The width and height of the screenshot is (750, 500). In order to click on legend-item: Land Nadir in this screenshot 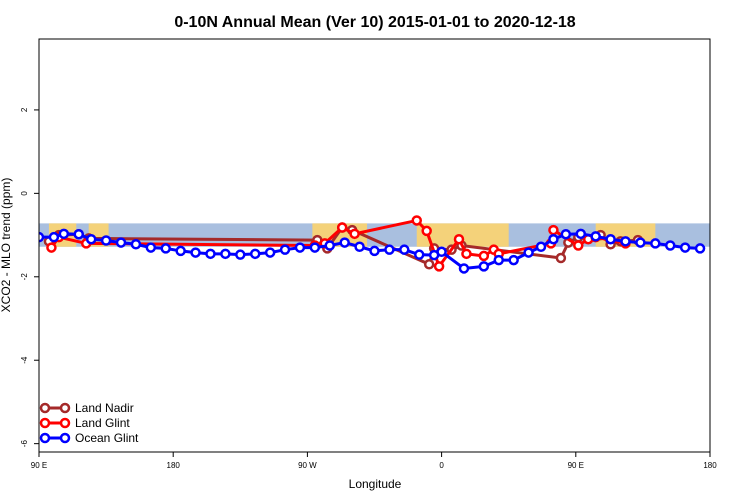, I will do `click(86, 408)`.